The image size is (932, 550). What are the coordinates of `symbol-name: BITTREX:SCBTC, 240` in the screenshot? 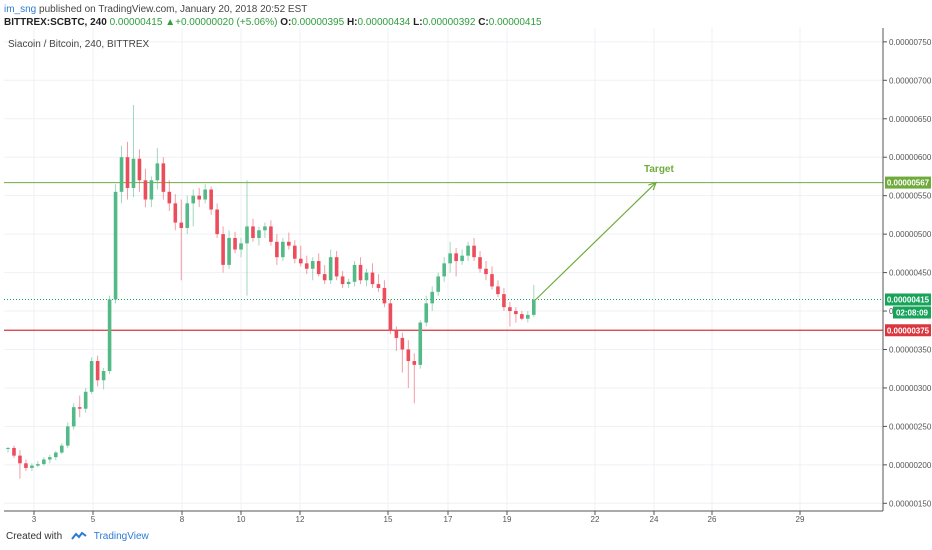 It's located at (55, 22).